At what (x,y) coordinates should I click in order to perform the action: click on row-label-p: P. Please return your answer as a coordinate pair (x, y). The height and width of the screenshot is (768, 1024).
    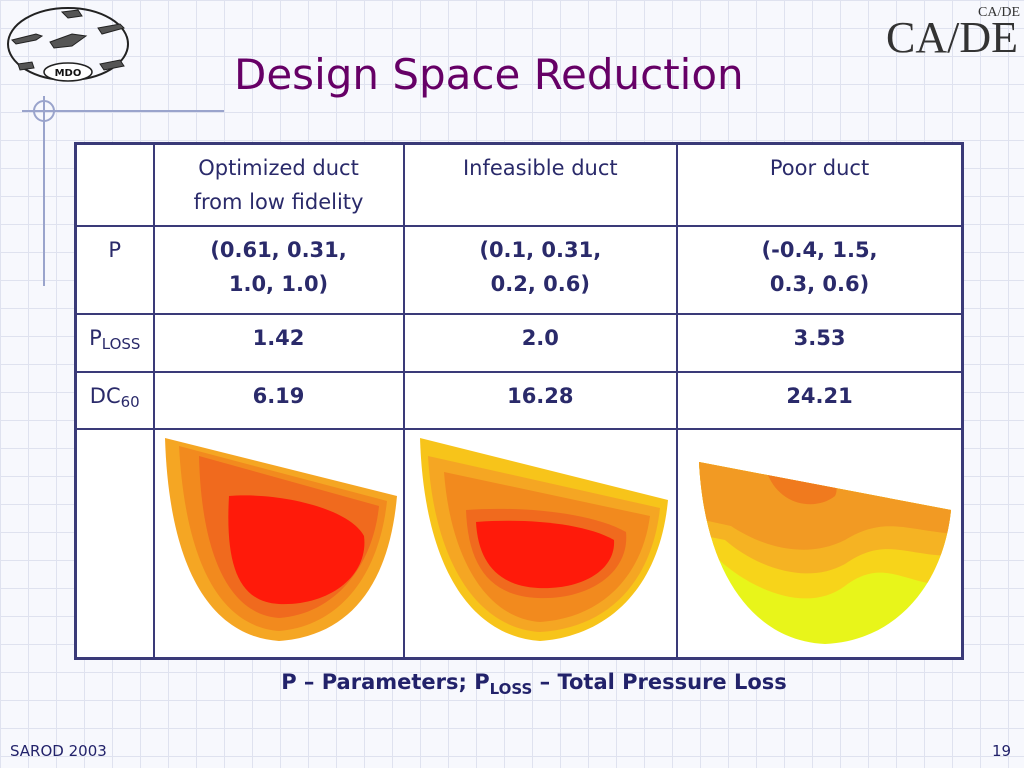
    Looking at the image, I should click on (114, 269).